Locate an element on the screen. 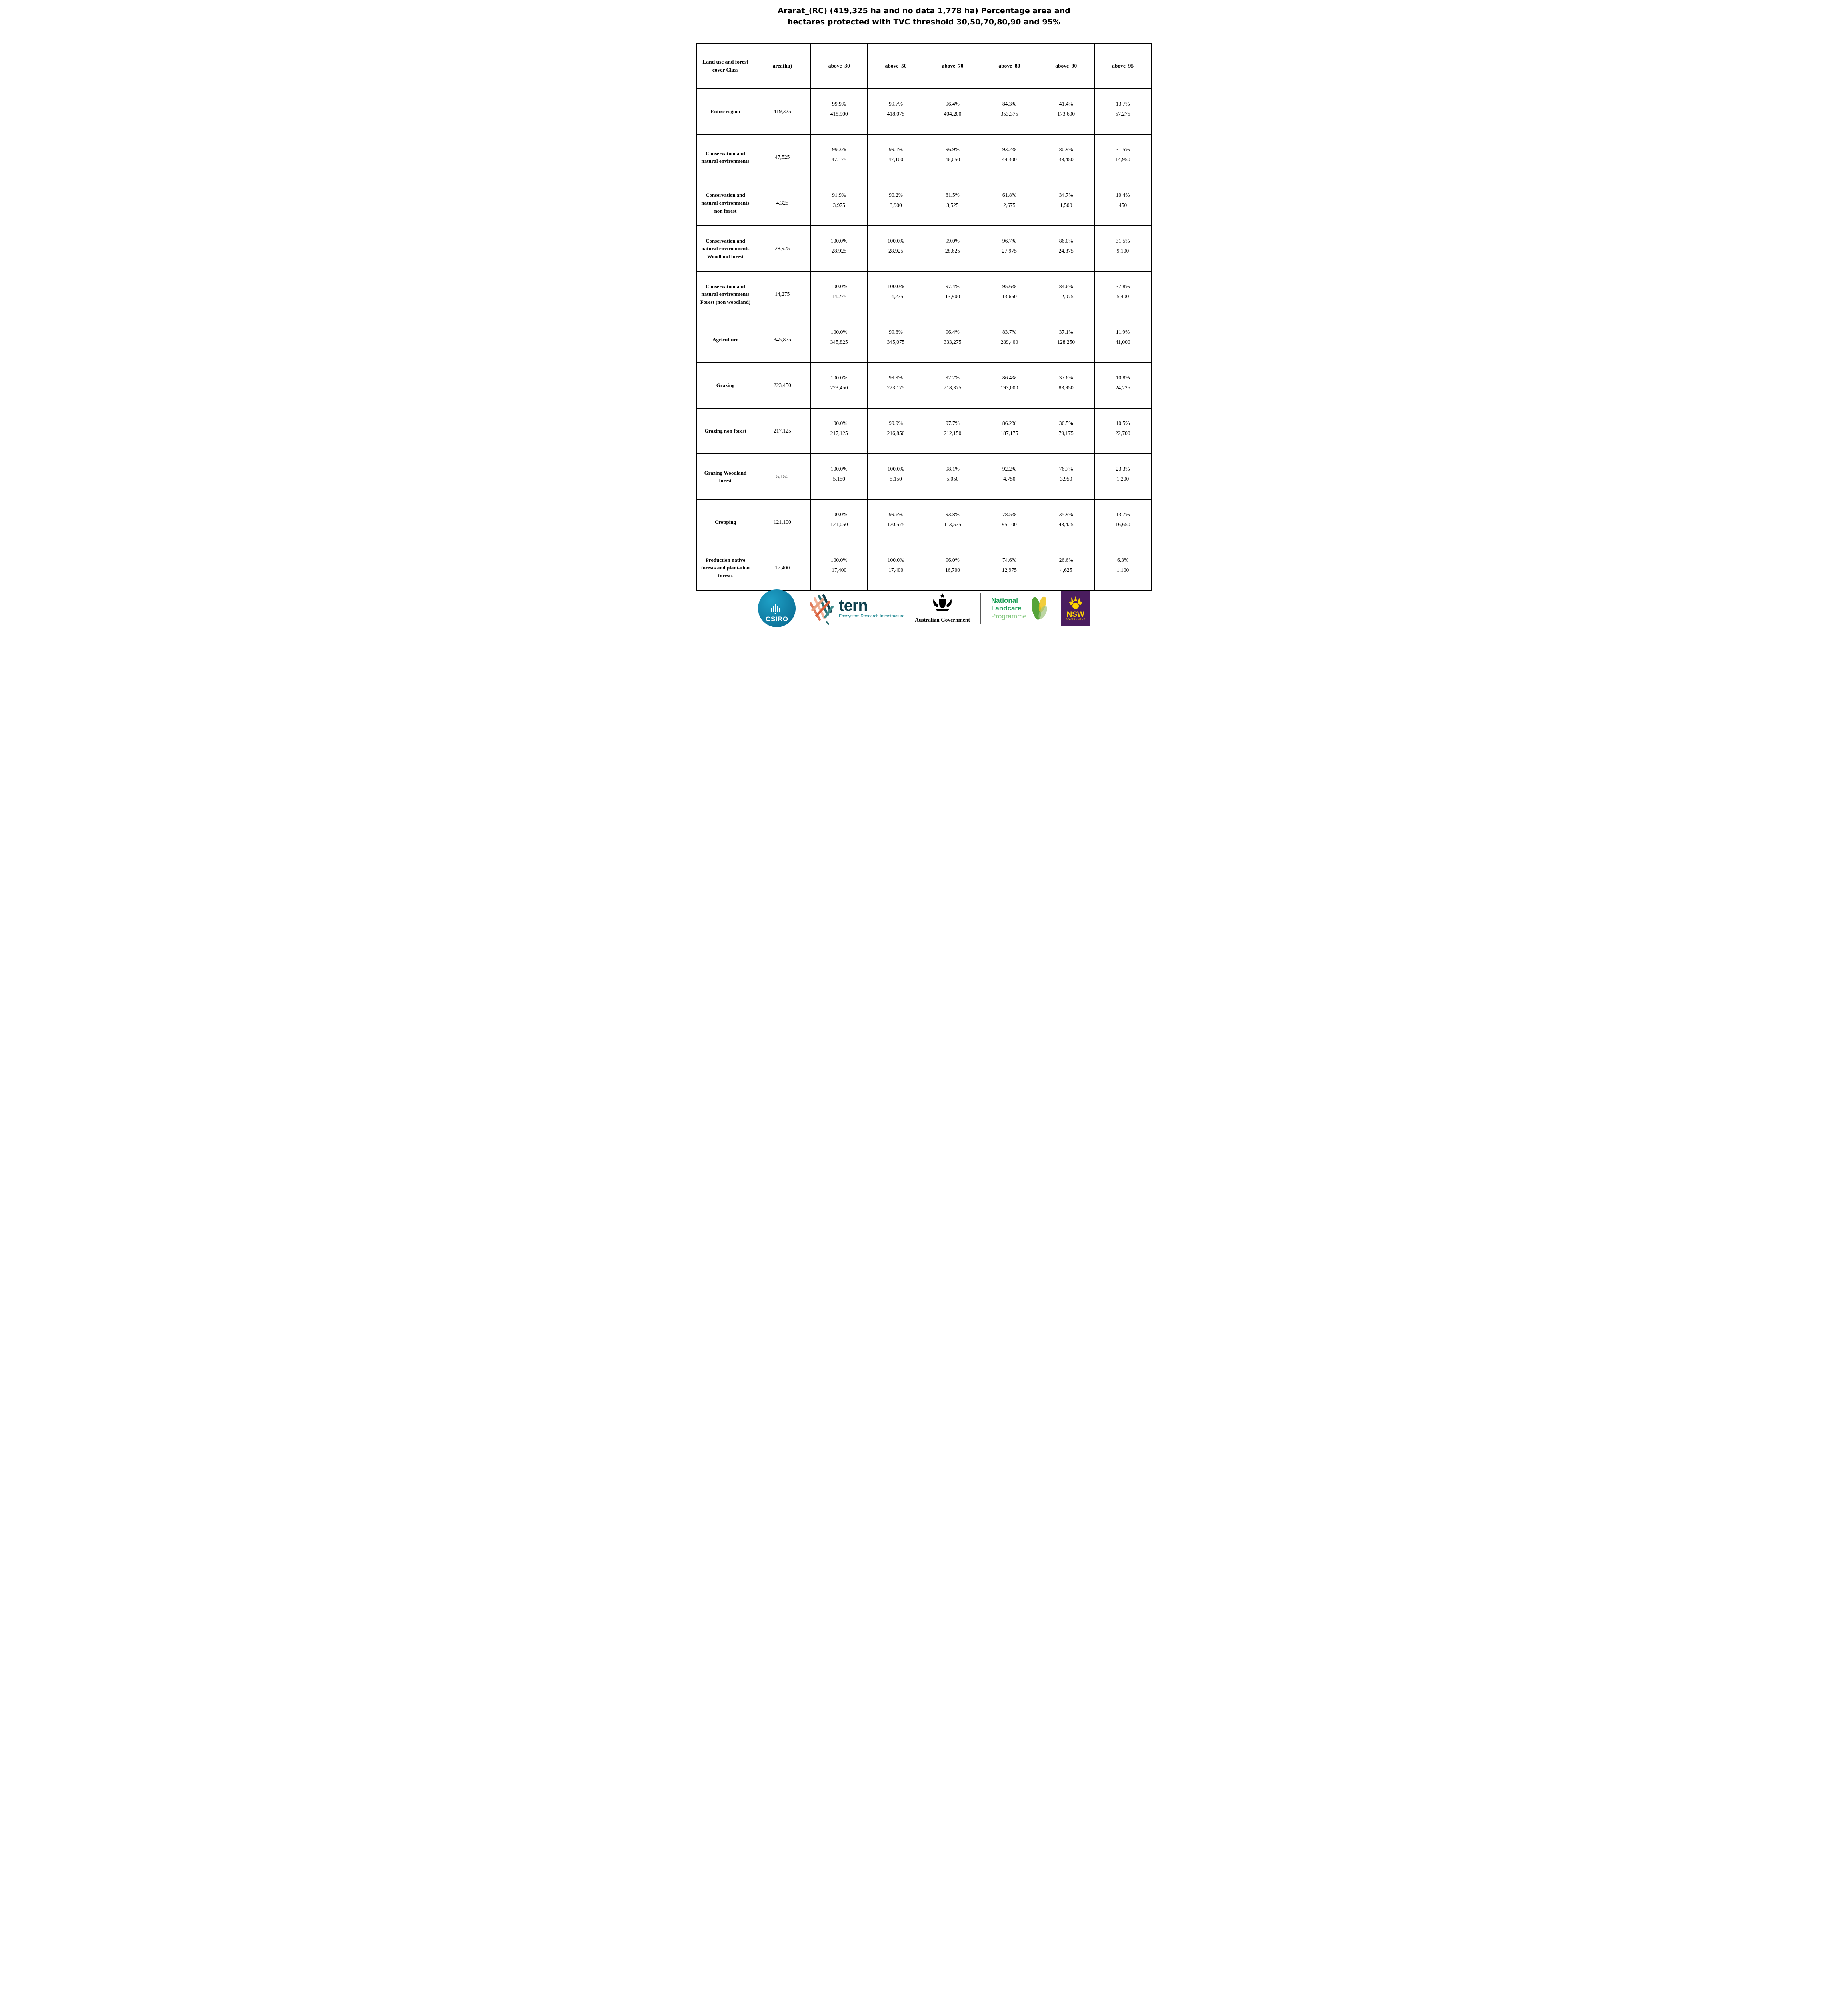  cell-above-50: 99.8% 345,075 is located at coordinates (895, 339).